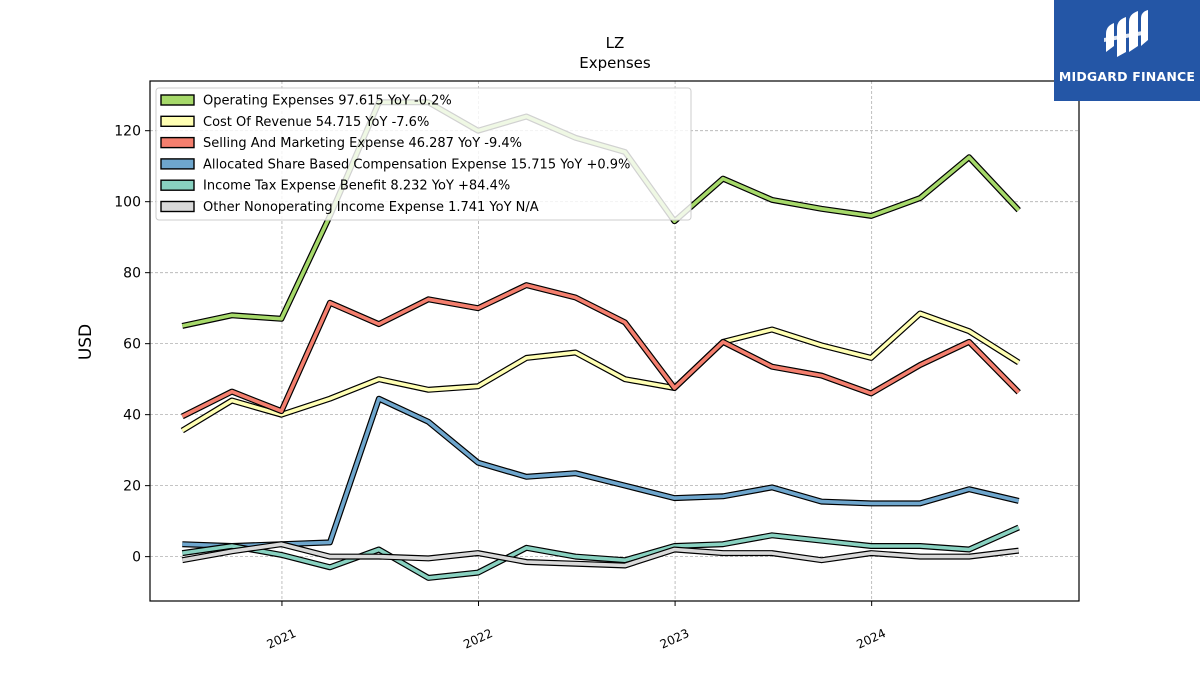 This screenshot has height=675, width=1200. Describe the element at coordinates (478, 639) in the screenshot. I see `x-tick-label: 2022` at that location.